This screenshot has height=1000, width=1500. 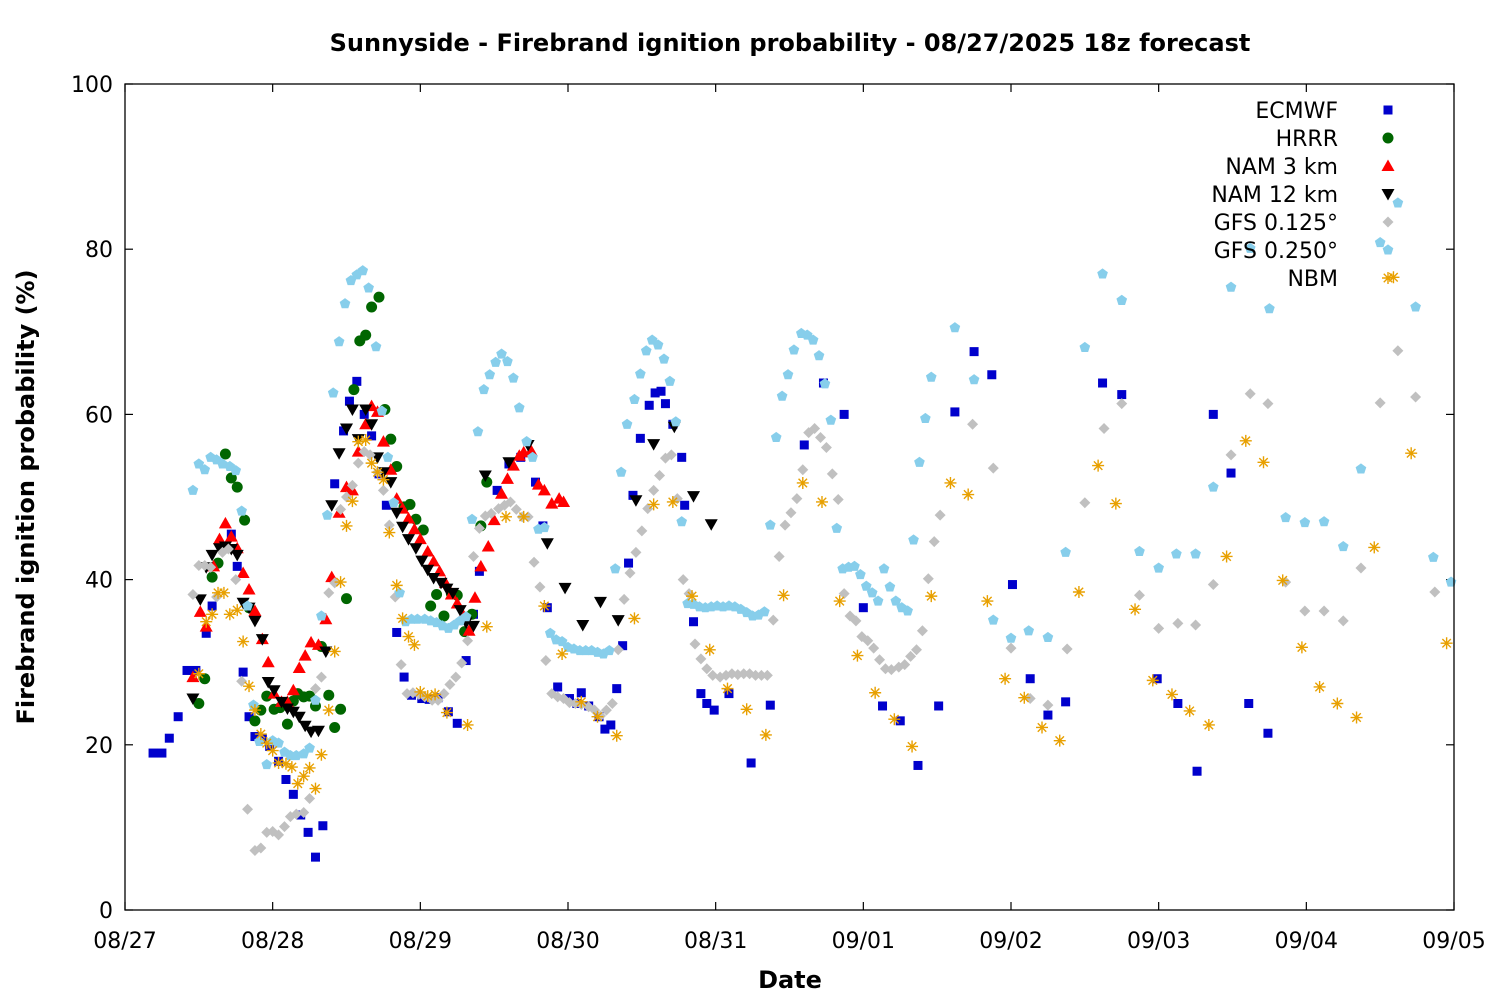 I want to click on x-tick-label: 08/28, so click(x=272, y=941).